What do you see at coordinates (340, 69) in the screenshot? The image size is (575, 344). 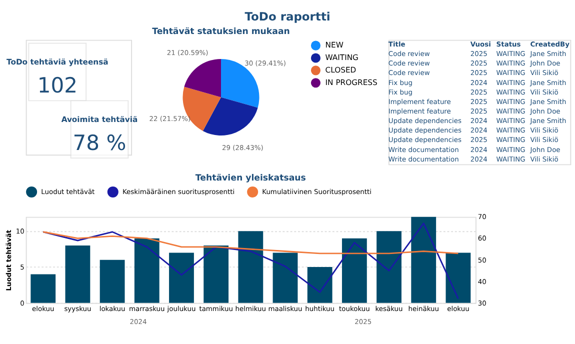 I see `legend-label: CLOSED` at bounding box center [340, 69].